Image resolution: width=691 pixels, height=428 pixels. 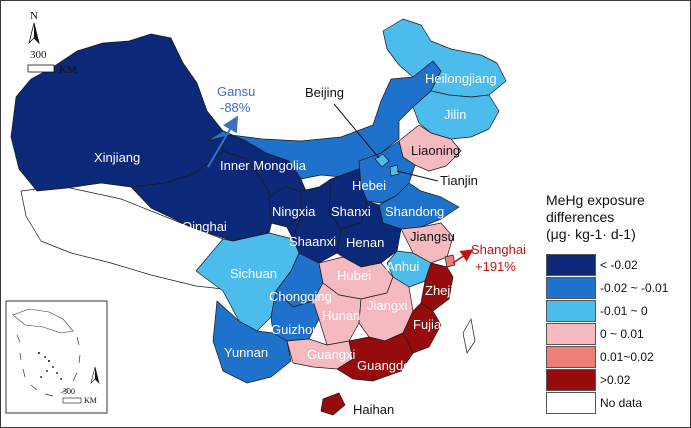 What do you see at coordinates (236, 91) in the screenshot?
I see `gansu-callout-name: Gansu` at bounding box center [236, 91].